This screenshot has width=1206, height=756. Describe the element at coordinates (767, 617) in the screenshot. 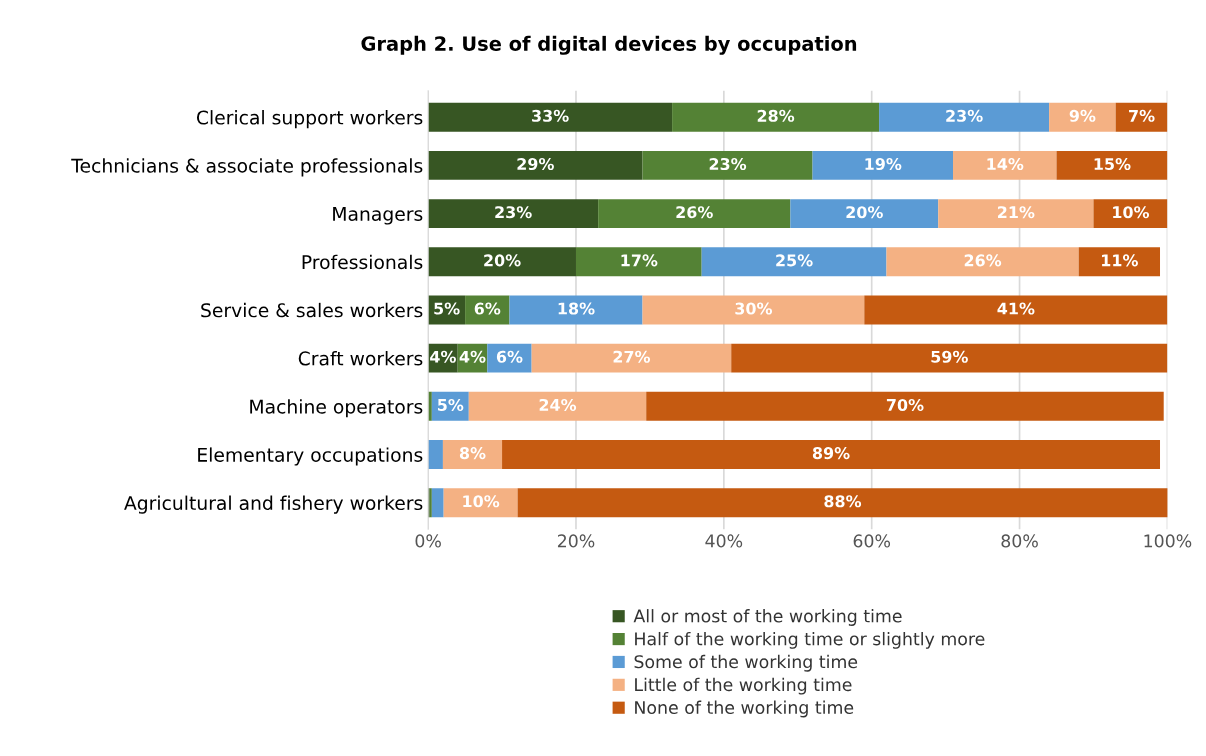

I see `legend-label: All or most of the working time` at that location.